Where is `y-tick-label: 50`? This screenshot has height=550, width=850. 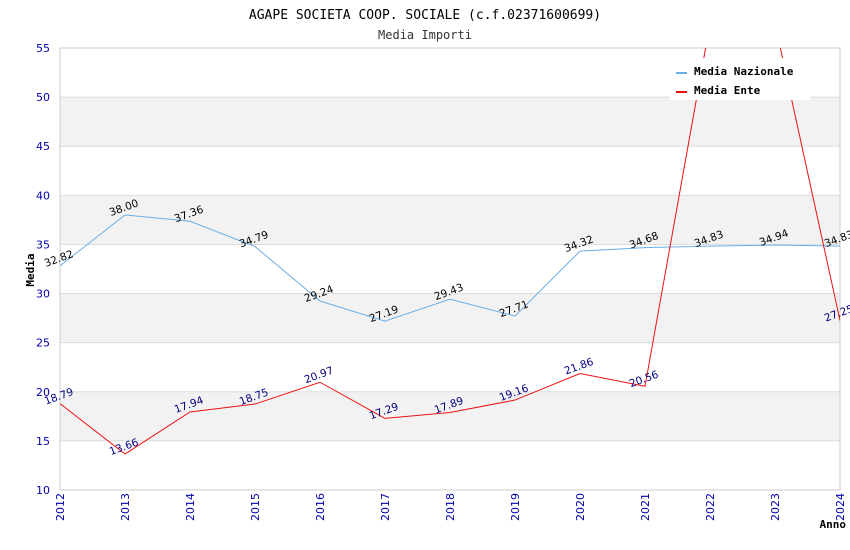
y-tick-label: 50 is located at coordinates (43, 97).